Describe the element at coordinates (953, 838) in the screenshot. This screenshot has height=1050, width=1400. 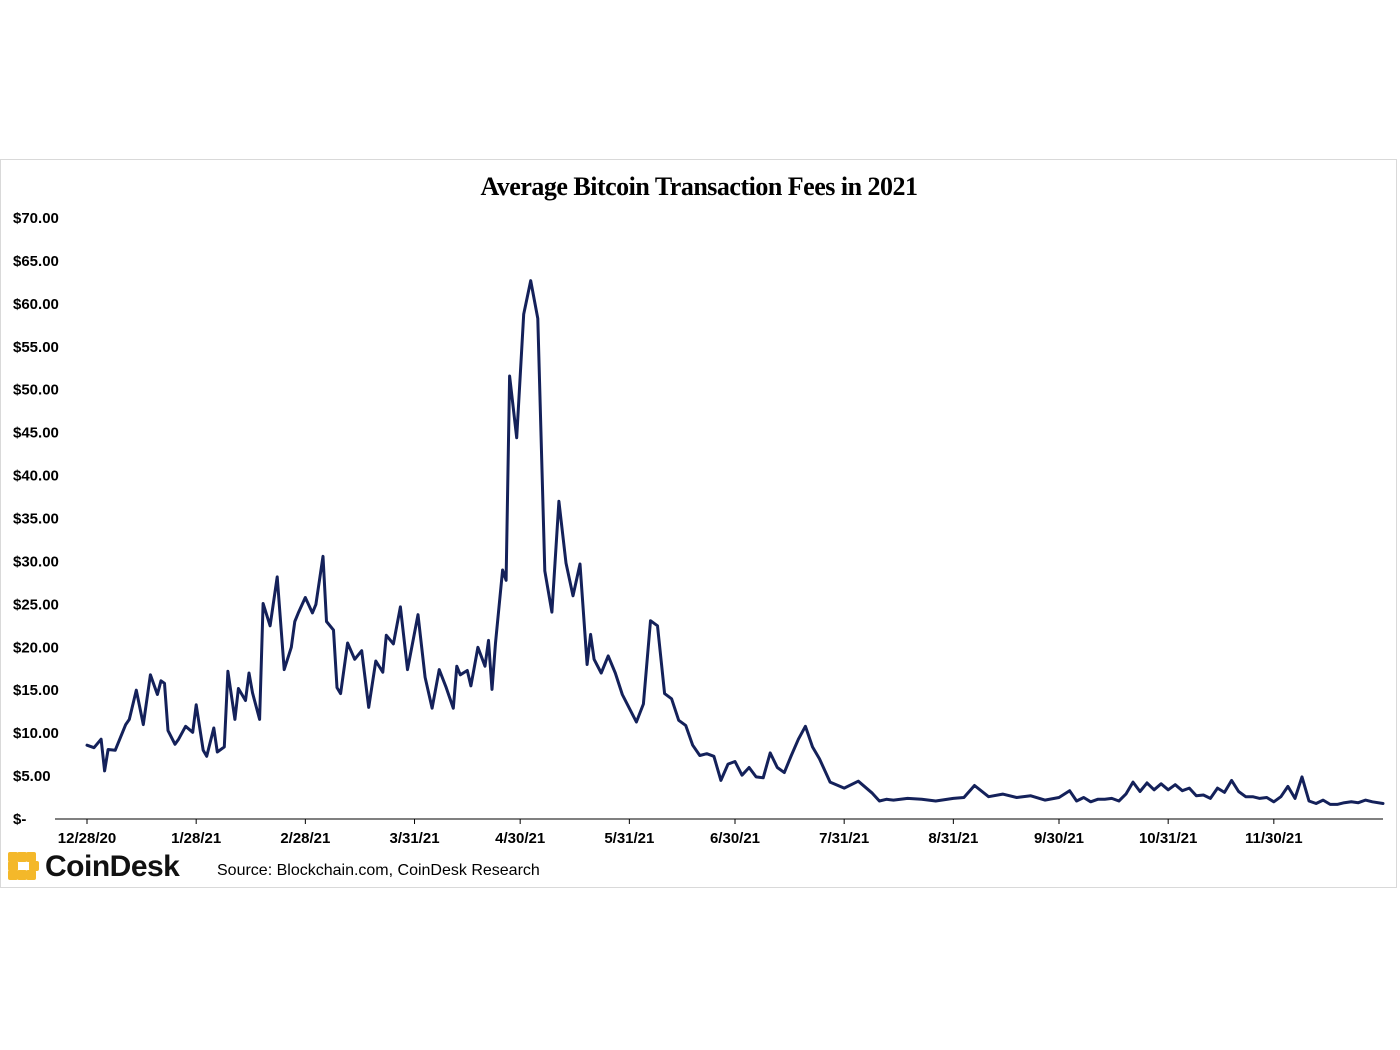
I see `x-tick-label: 8/31/21` at that location.